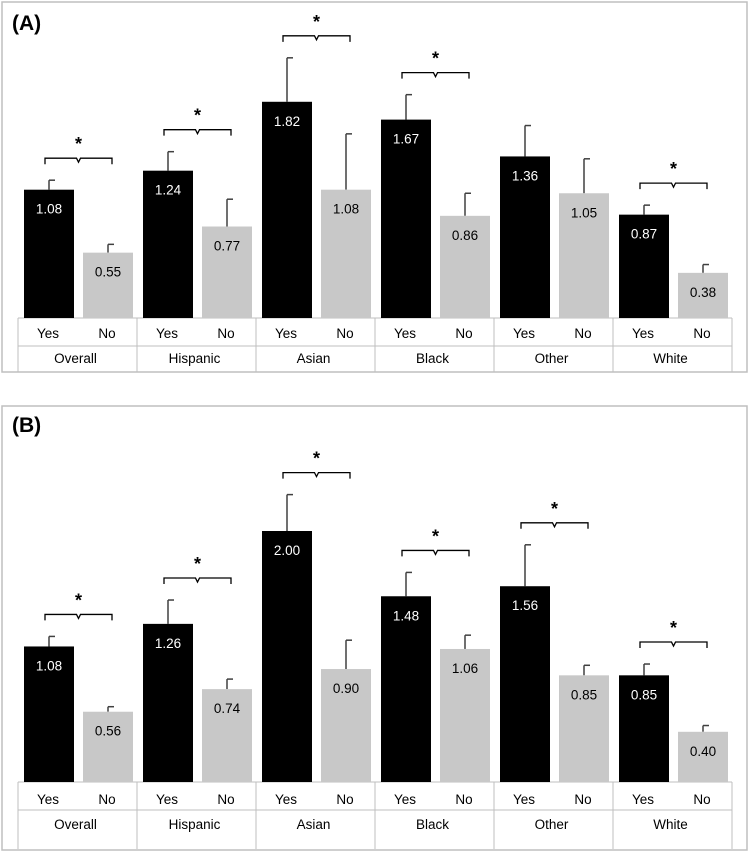 The image size is (750, 854). What do you see at coordinates (465, 235) in the screenshot?
I see `bar-value-label: 0.86` at bounding box center [465, 235].